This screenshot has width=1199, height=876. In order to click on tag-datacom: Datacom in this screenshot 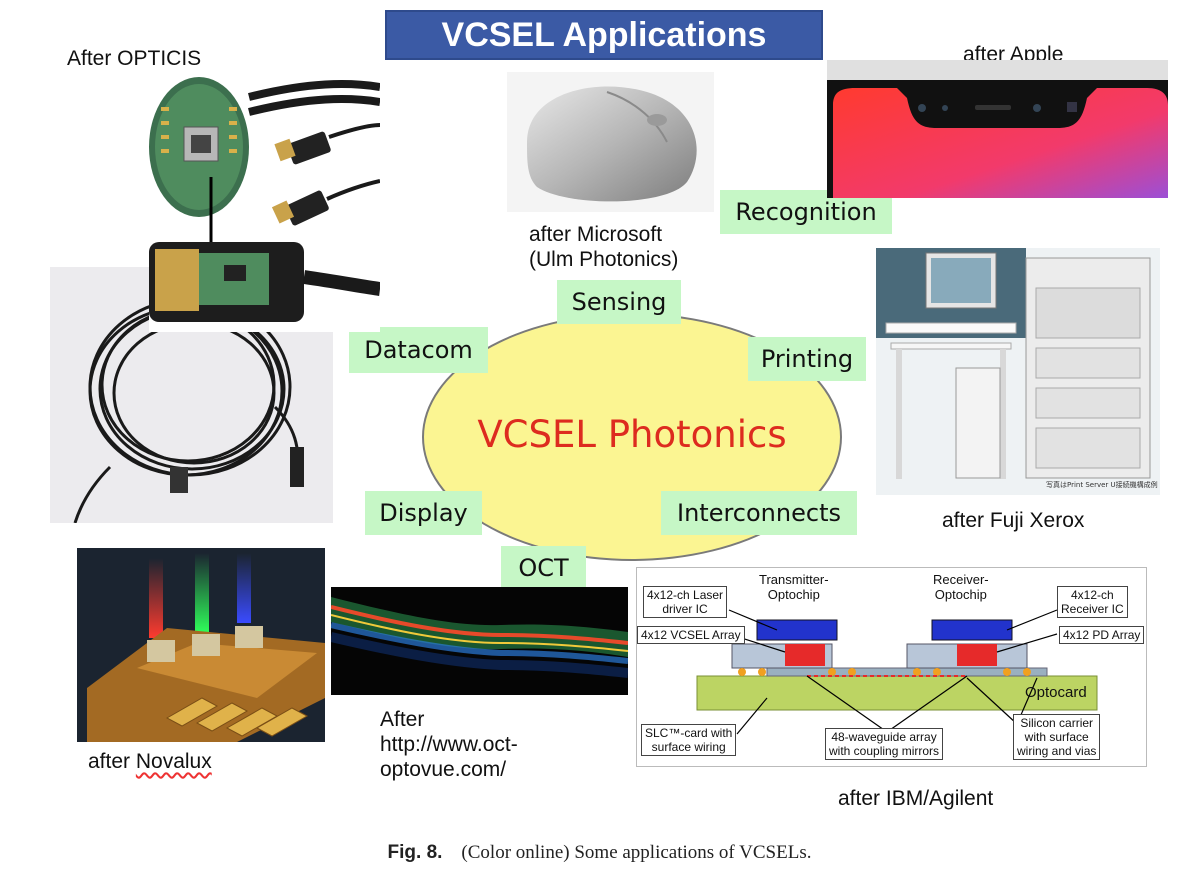, I will do `click(418, 350)`.